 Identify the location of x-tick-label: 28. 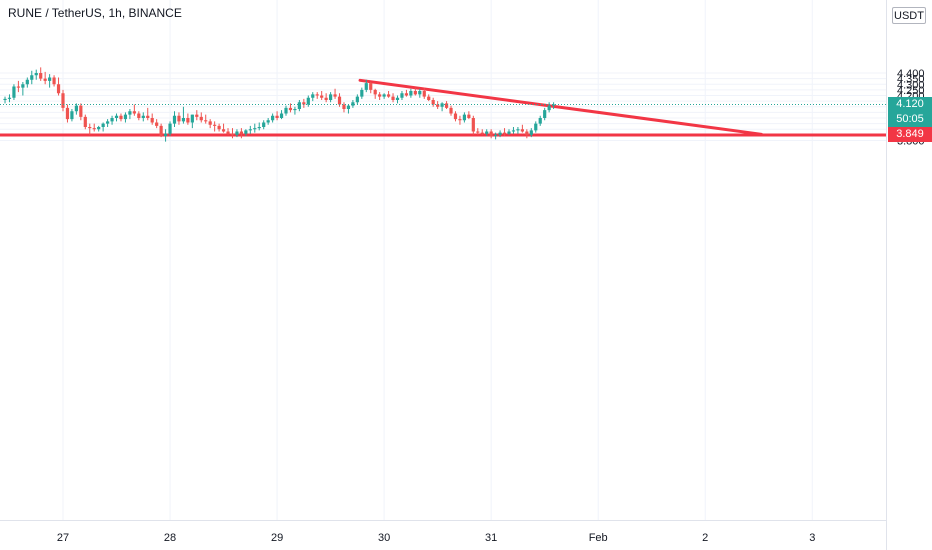
(170, 538).